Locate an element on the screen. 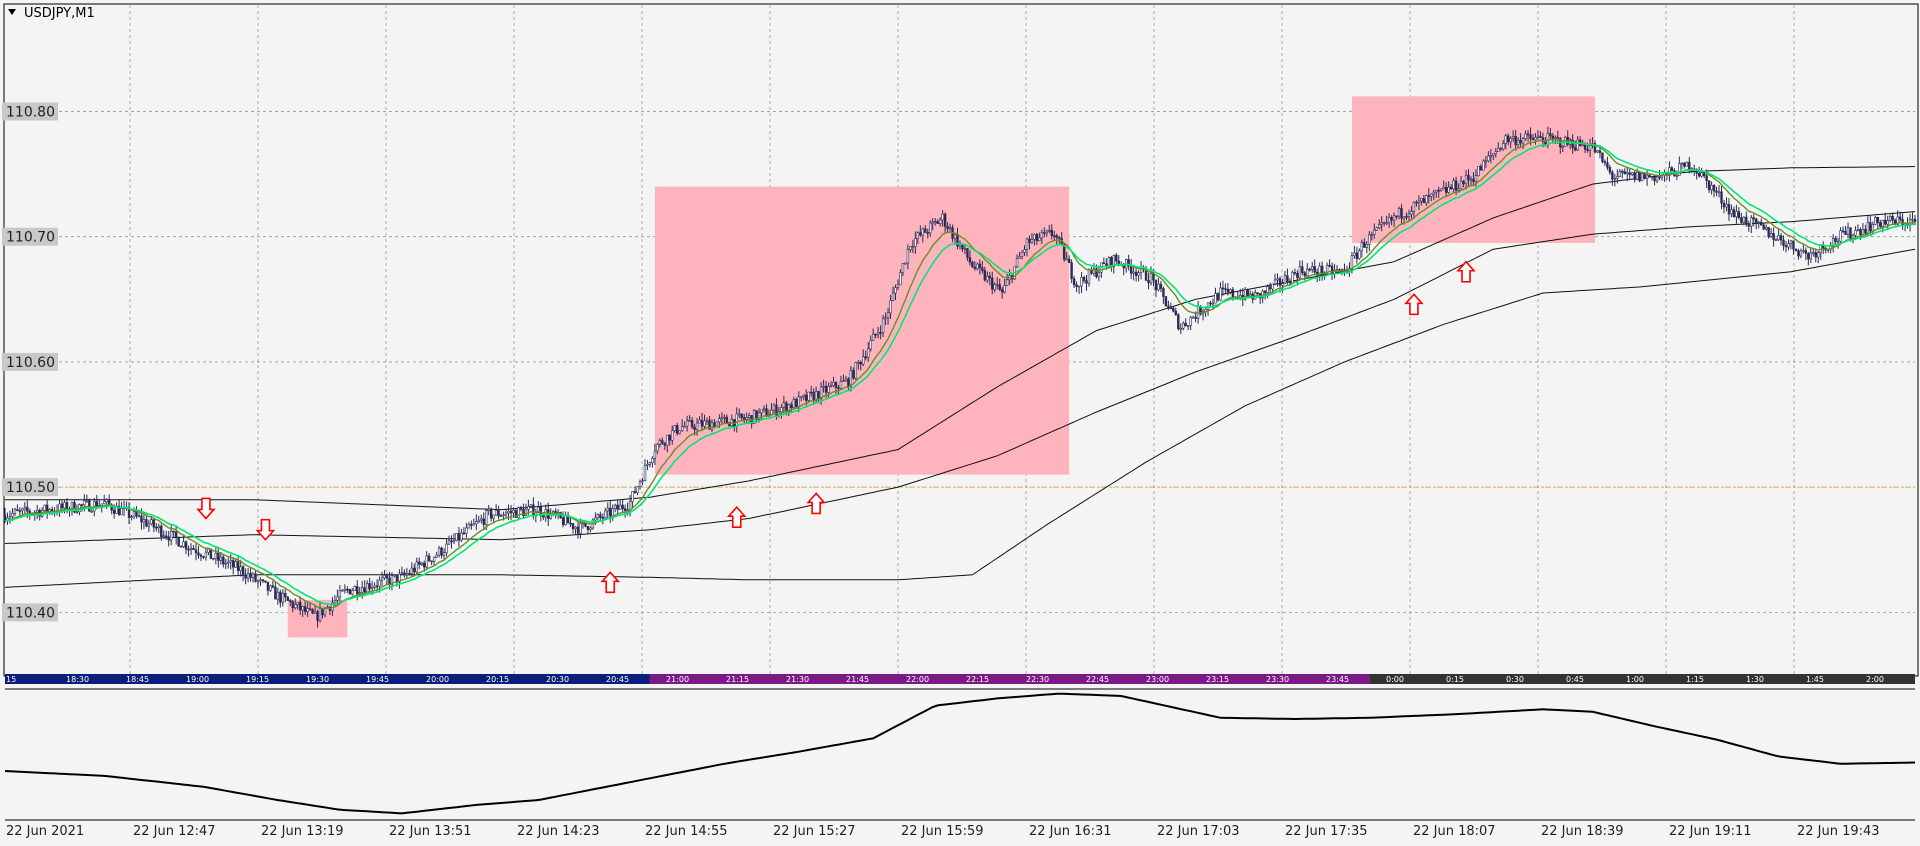 The width and height of the screenshot is (1920, 846). chevron-down-icon is located at coordinates (12, 12).